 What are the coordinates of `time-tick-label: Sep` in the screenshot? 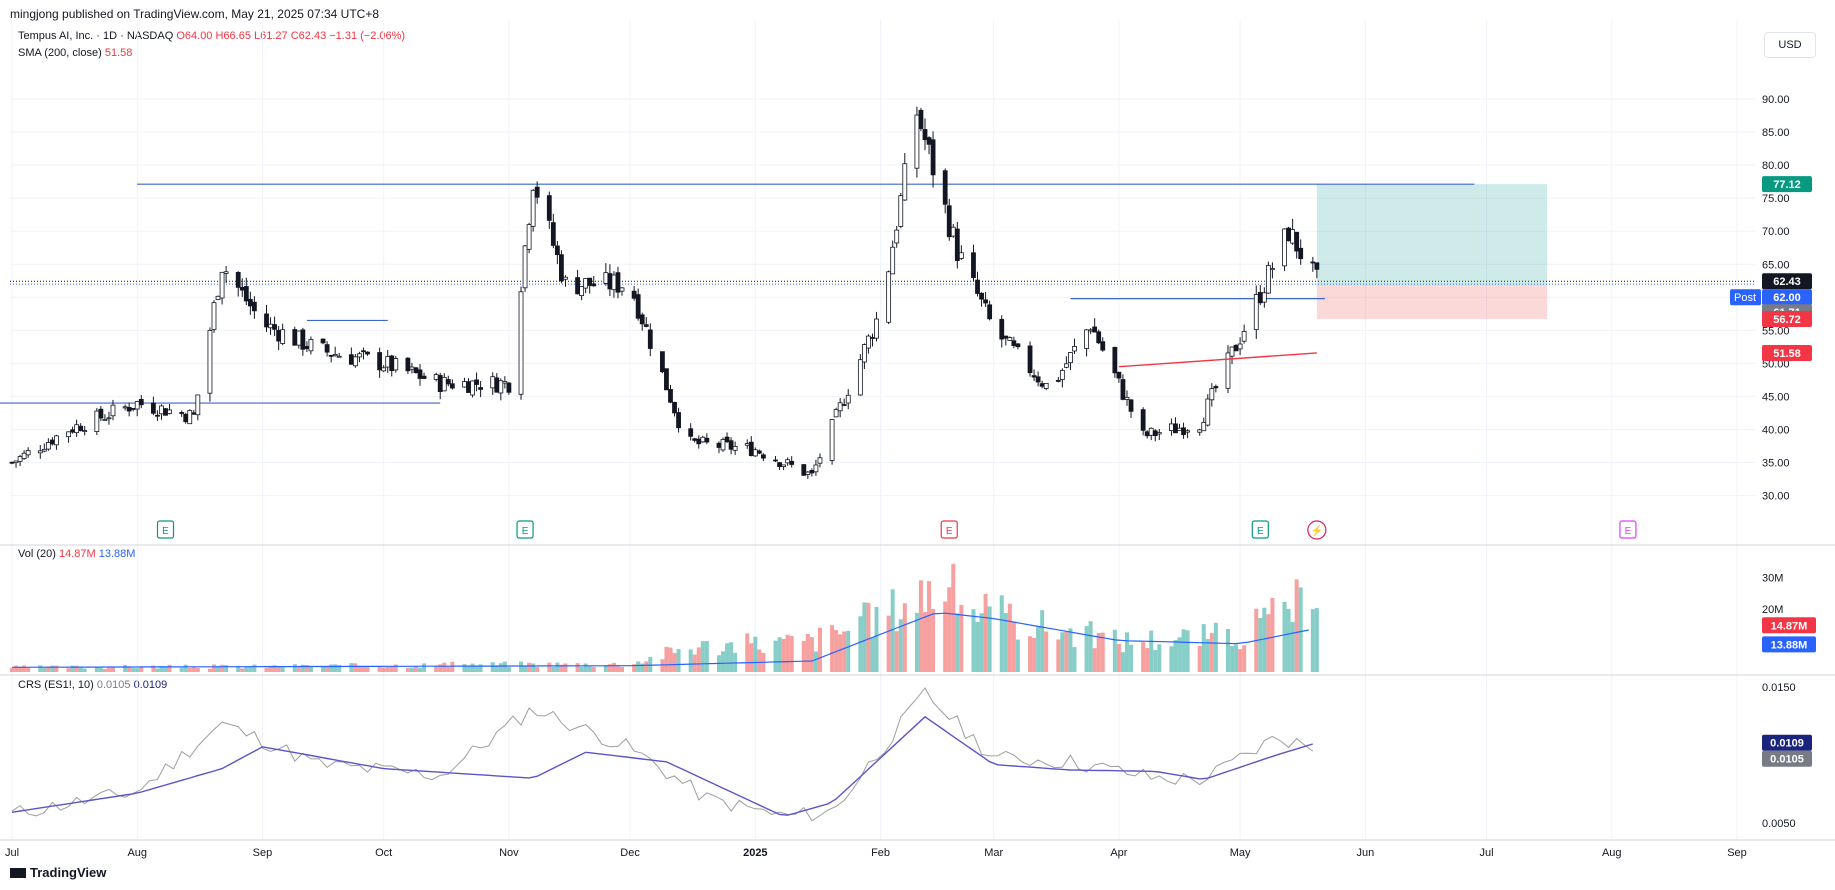 It's located at (1737, 853).